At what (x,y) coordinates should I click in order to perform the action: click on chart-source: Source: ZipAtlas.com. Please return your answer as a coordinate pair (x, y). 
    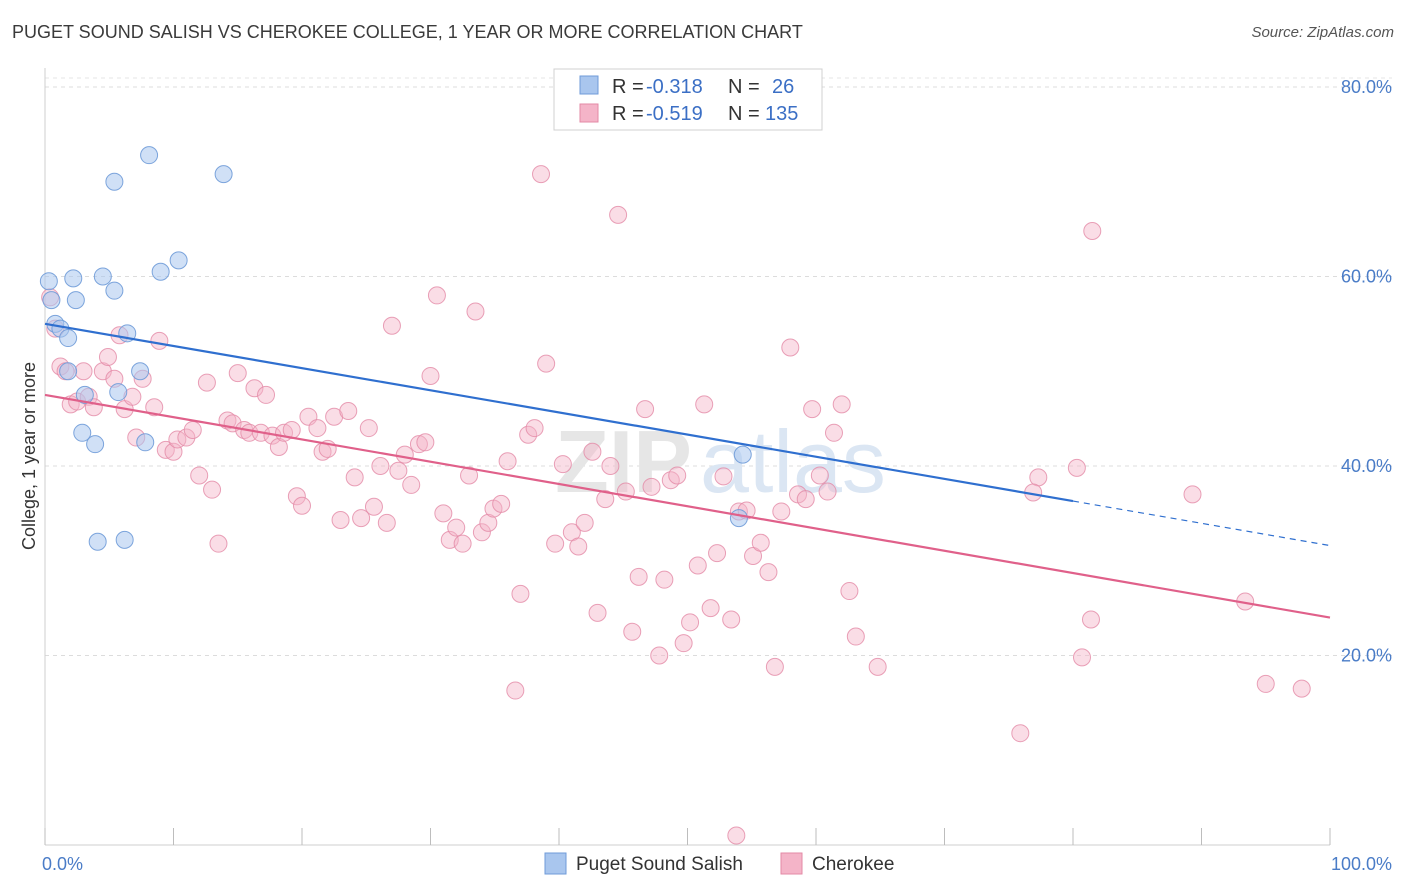
    Looking at the image, I should click on (1322, 32).